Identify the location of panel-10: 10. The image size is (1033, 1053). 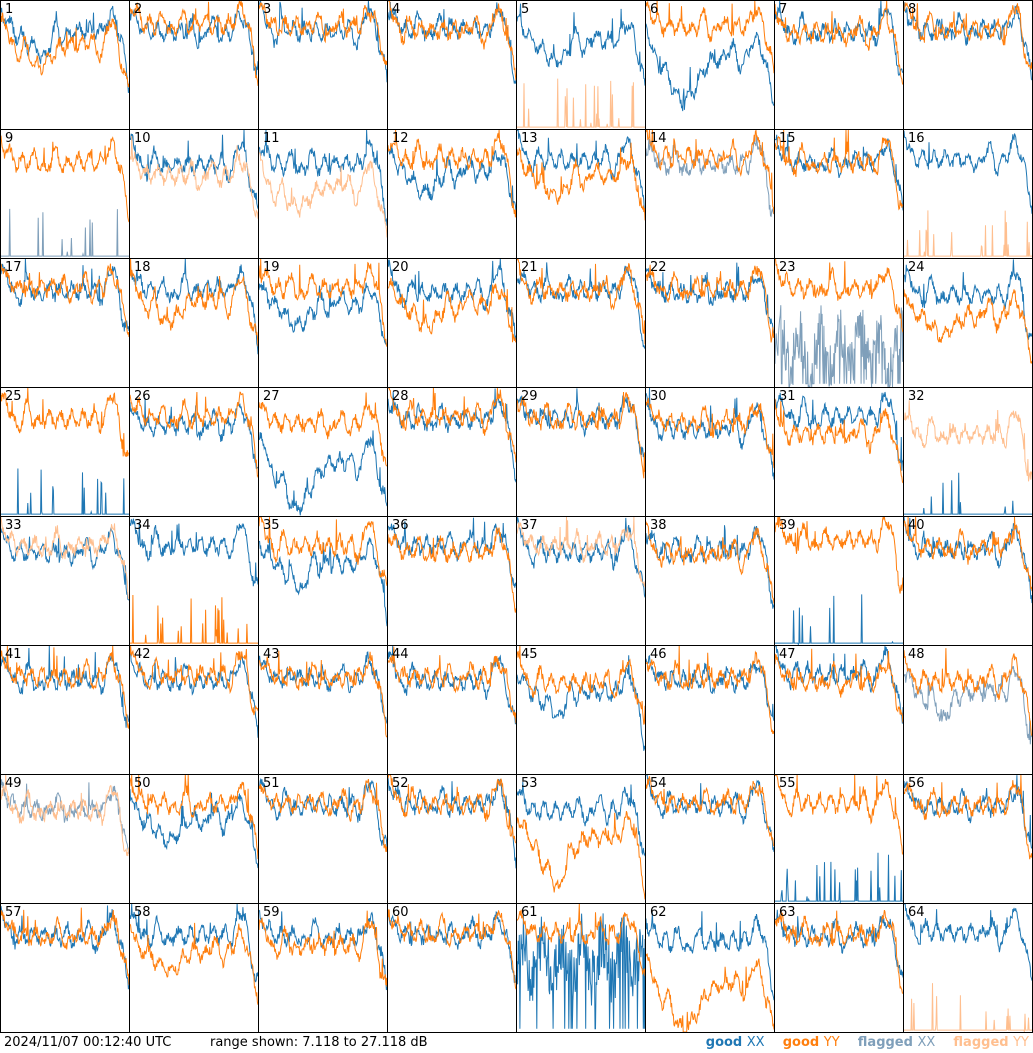
(194, 194).